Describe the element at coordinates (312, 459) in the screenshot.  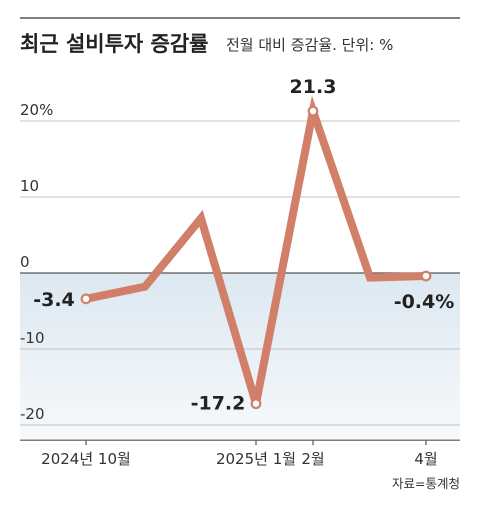
I see `x-tick-label: 2월` at that location.